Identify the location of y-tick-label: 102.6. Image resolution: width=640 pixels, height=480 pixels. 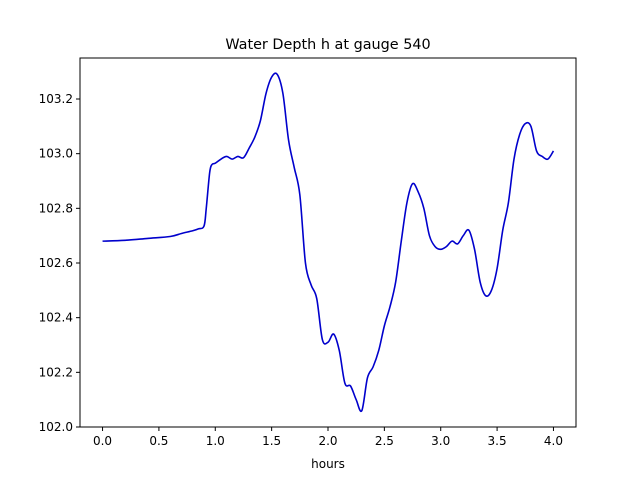
(56, 263).